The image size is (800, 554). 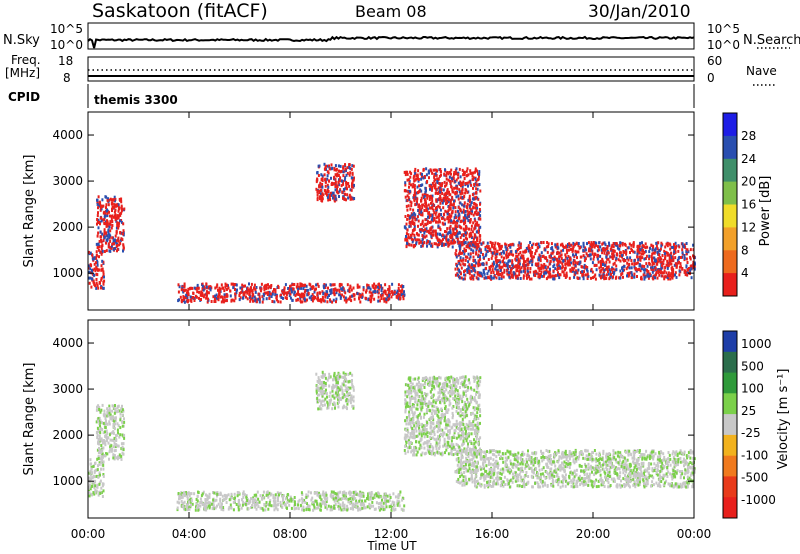 What do you see at coordinates (714, 61) in the screenshot?
I see `freq-right-tick-top: 60` at bounding box center [714, 61].